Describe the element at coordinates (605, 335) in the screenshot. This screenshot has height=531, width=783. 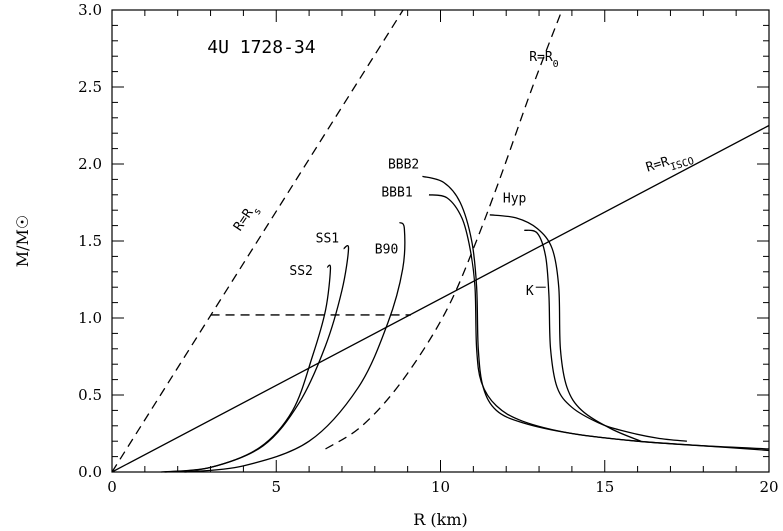
I see `series-k` at that location.